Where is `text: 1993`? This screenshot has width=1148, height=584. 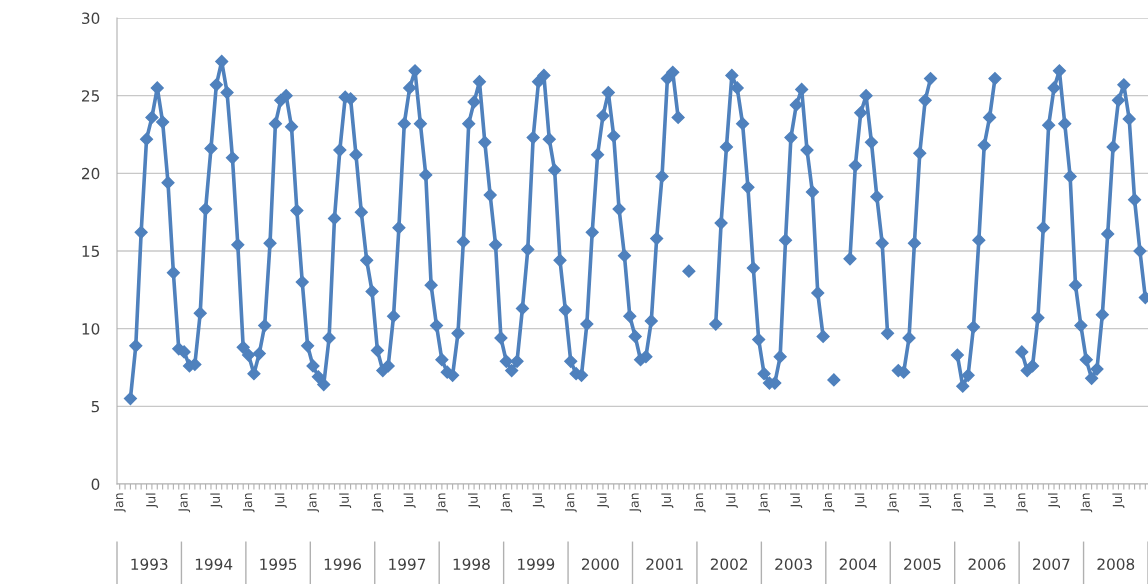
text: 1993 is located at coordinates (149, 564).